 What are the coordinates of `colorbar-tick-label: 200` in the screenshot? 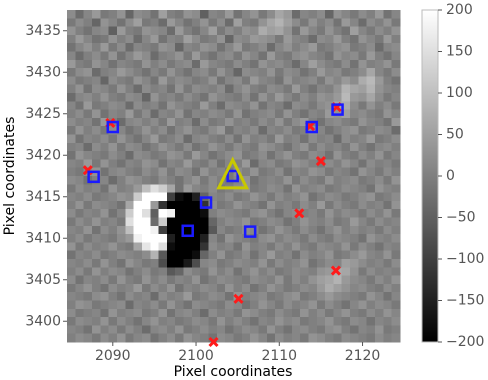 It's located at (459, 10).